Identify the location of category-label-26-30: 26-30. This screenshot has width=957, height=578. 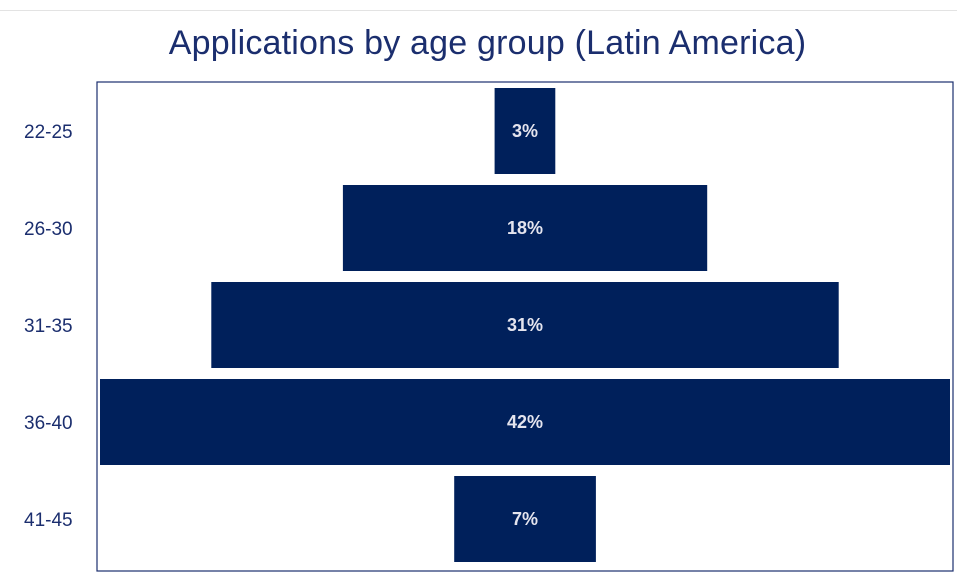
(48, 229).